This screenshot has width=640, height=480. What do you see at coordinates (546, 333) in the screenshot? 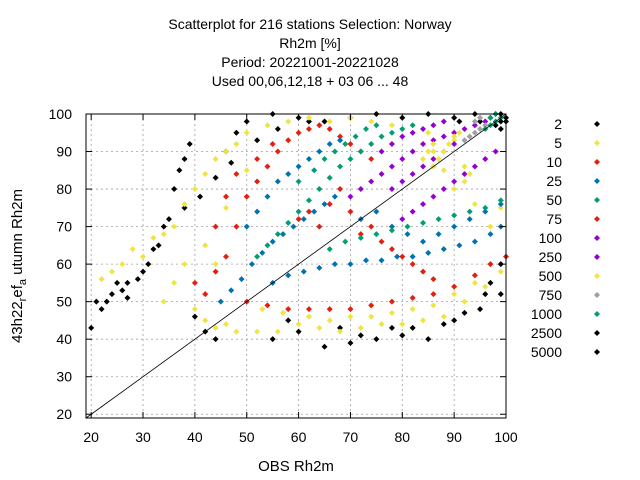
I see `legend-label: 2500` at bounding box center [546, 333].